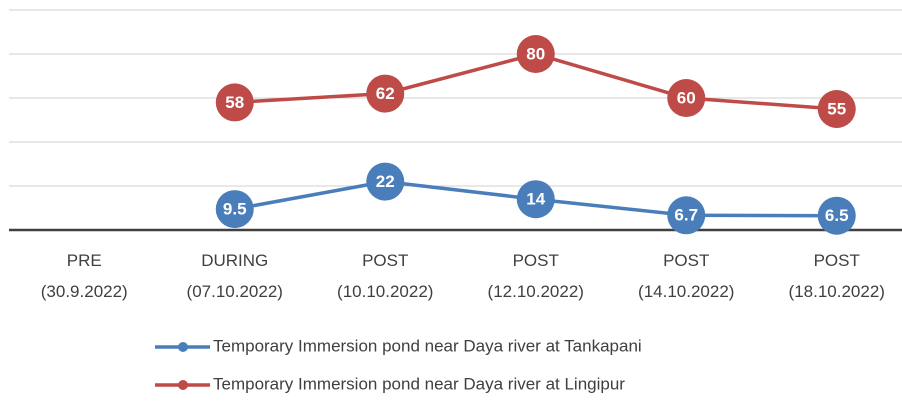 The image size is (902, 407). I want to click on data-label: 60, so click(686, 97).